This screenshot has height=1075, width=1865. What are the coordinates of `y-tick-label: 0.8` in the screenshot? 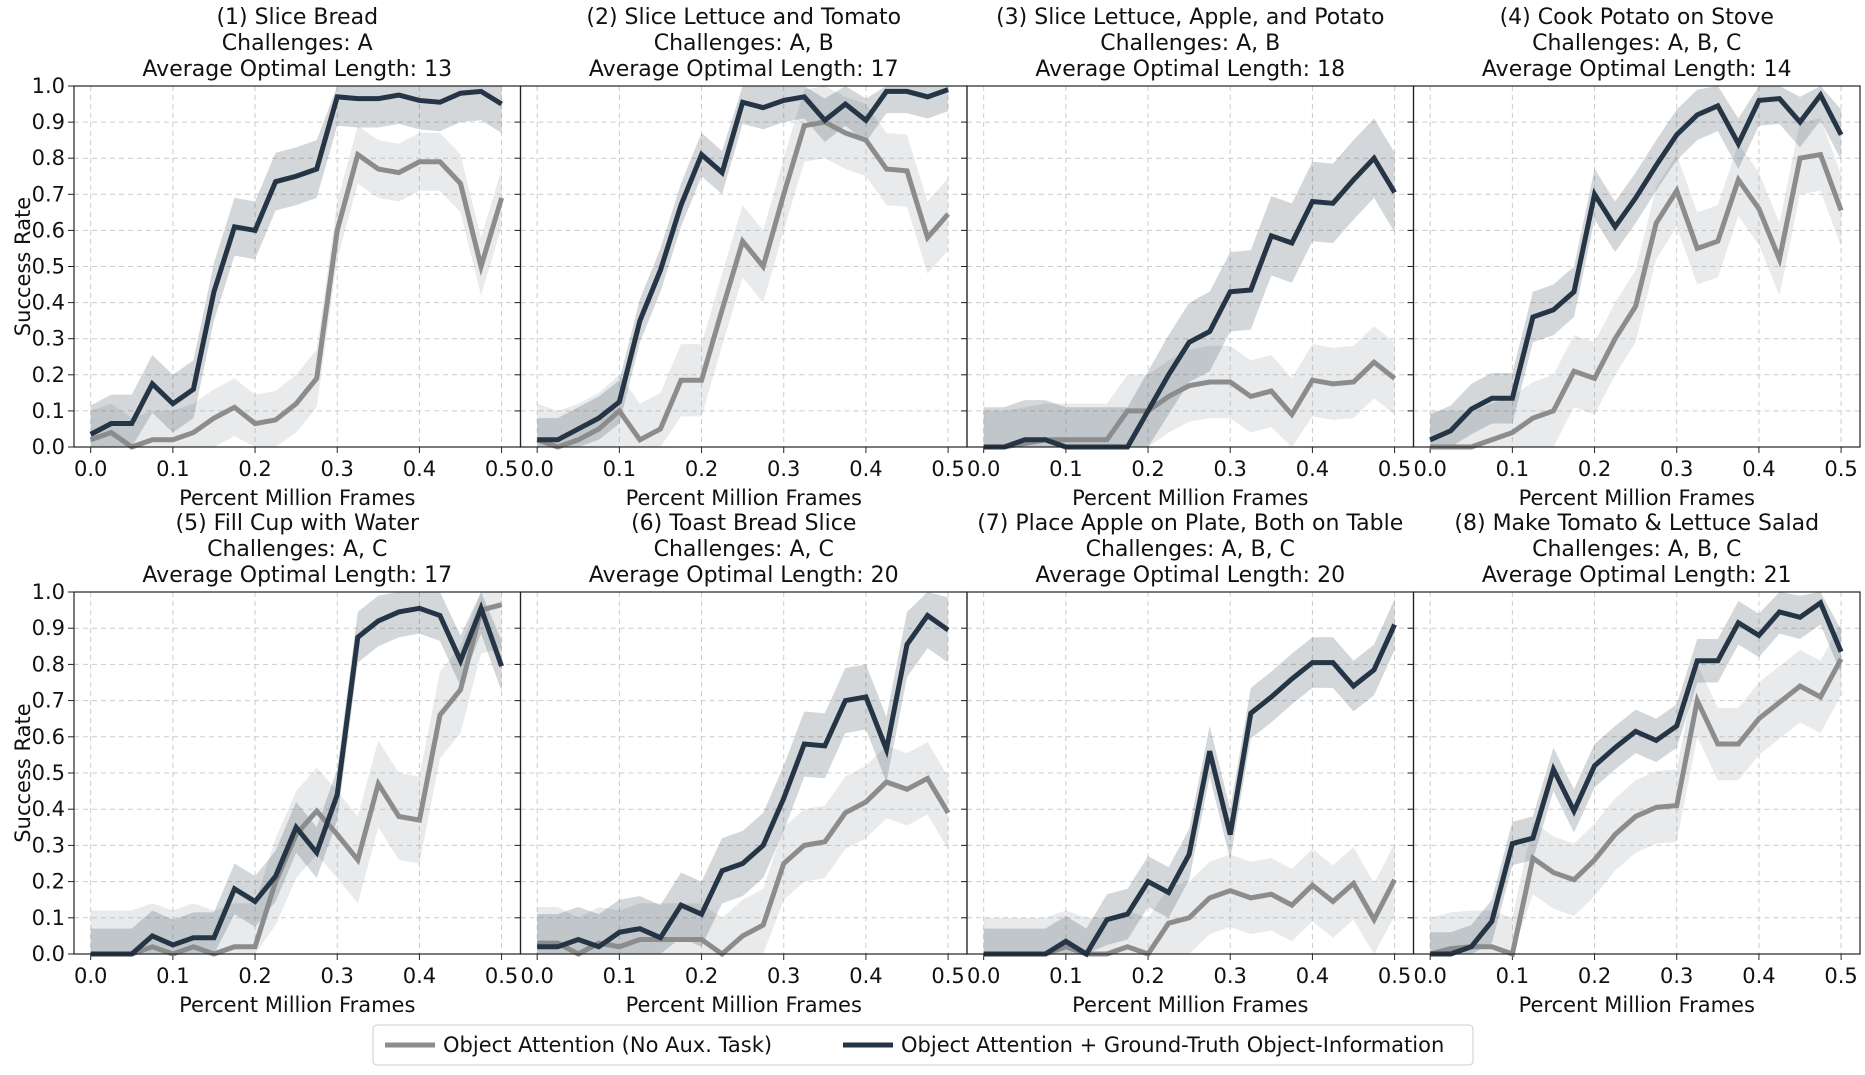 It's located at (48, 158).